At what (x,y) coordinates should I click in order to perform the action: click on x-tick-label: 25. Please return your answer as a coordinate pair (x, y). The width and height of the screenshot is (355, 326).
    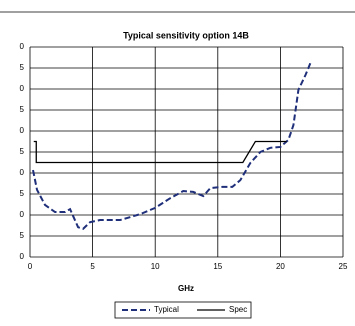
    Looking at the image, I should click on (343, 266).